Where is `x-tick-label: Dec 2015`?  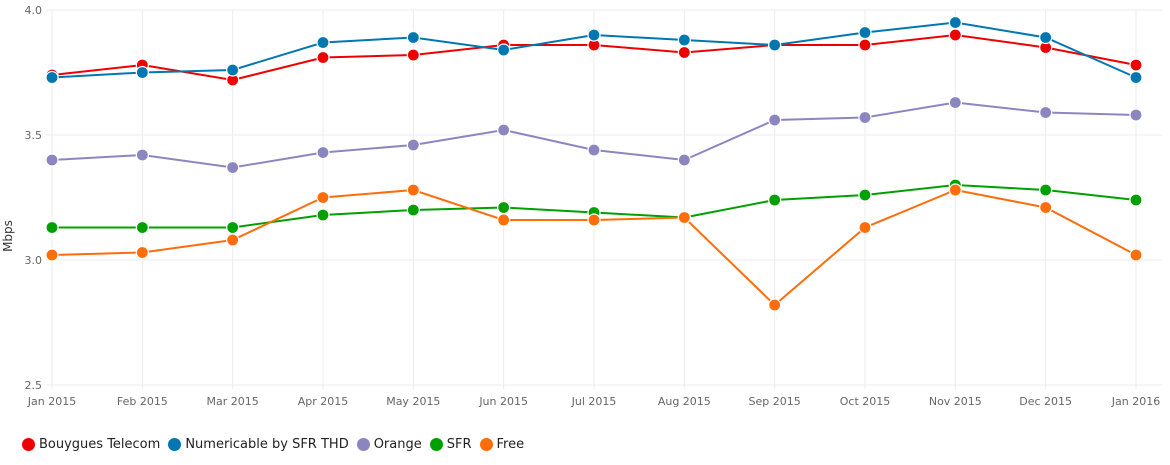
x-tick-label: Dec 2015 is located at coordinates (1045, 401).